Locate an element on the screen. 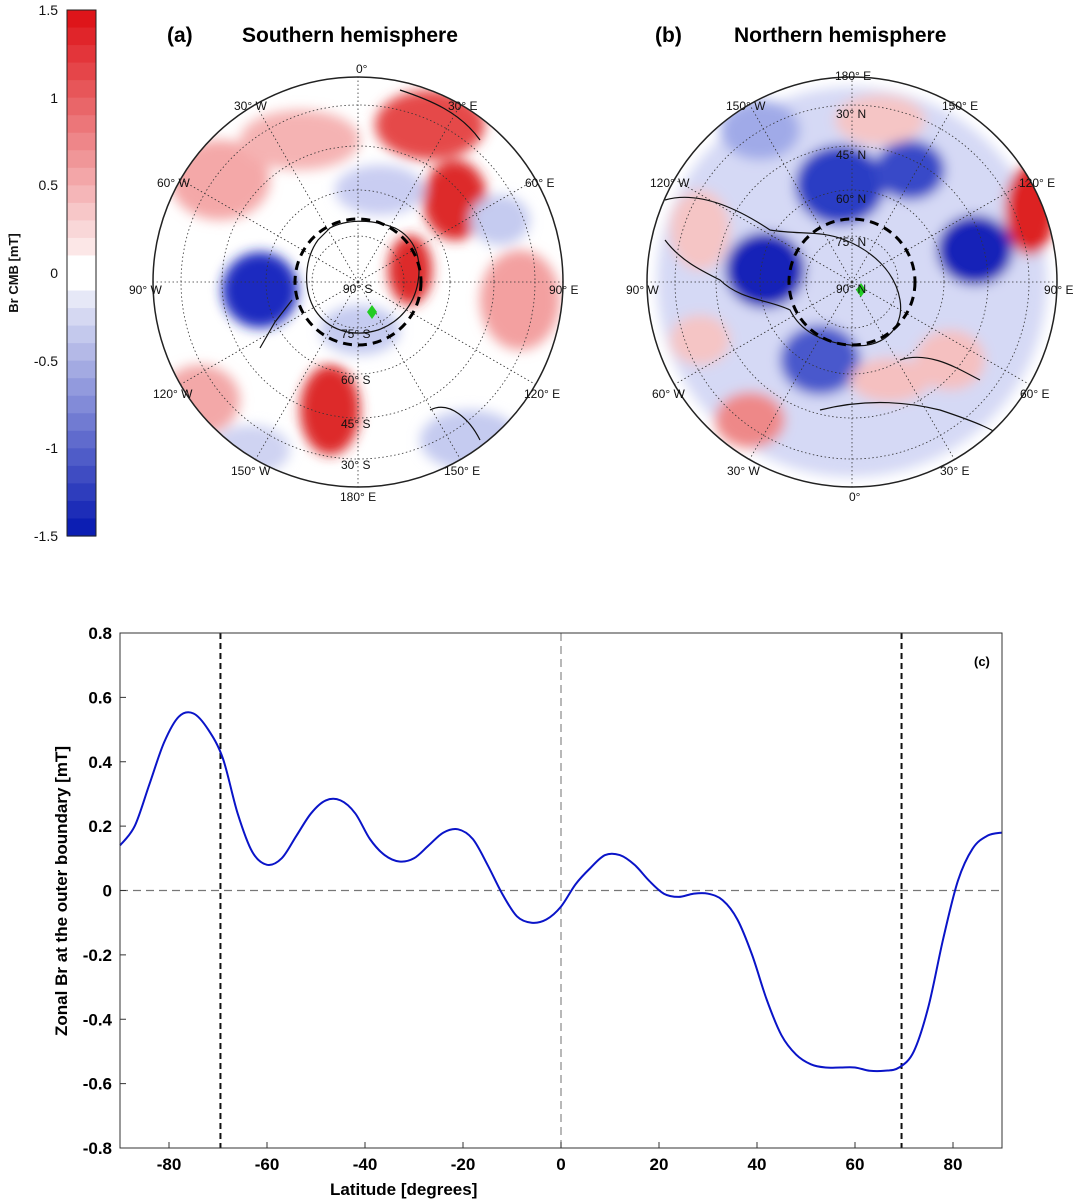 This screenshot has width=1083, height=1200. lat-label: 75° S is located at coordinates (355, 334).